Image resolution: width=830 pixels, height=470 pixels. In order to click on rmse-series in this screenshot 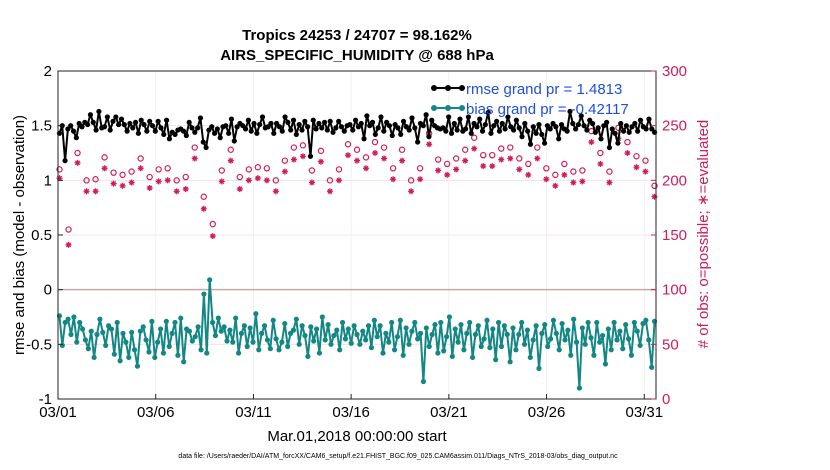, I will do `click(357, 136)`.